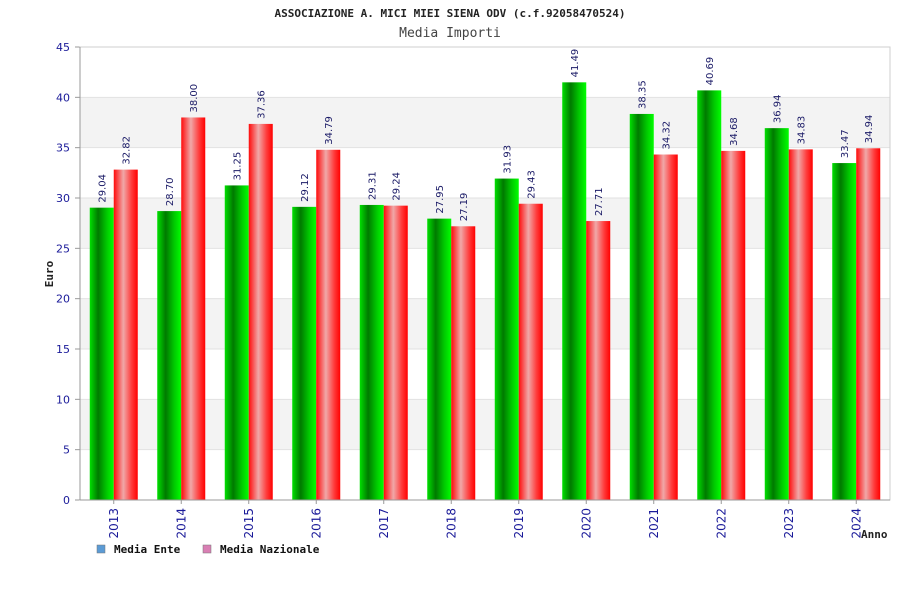 The height and width of the screenshot is (600, 900). I want to click on chart-subtitle: Media Importi, so click(450, 33).